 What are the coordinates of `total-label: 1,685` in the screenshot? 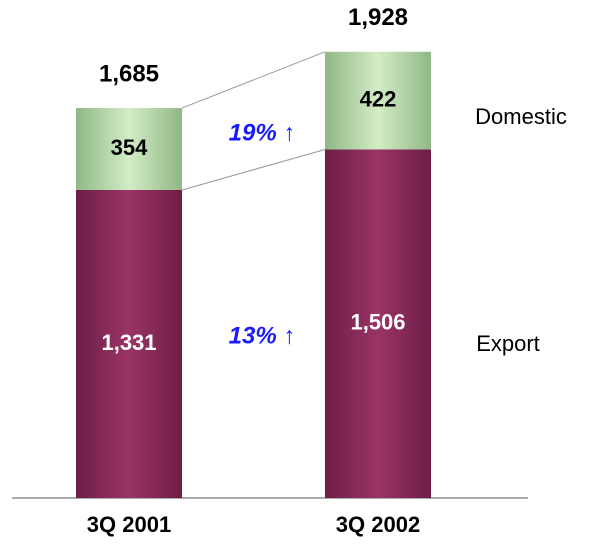 It's located at (129, 73).